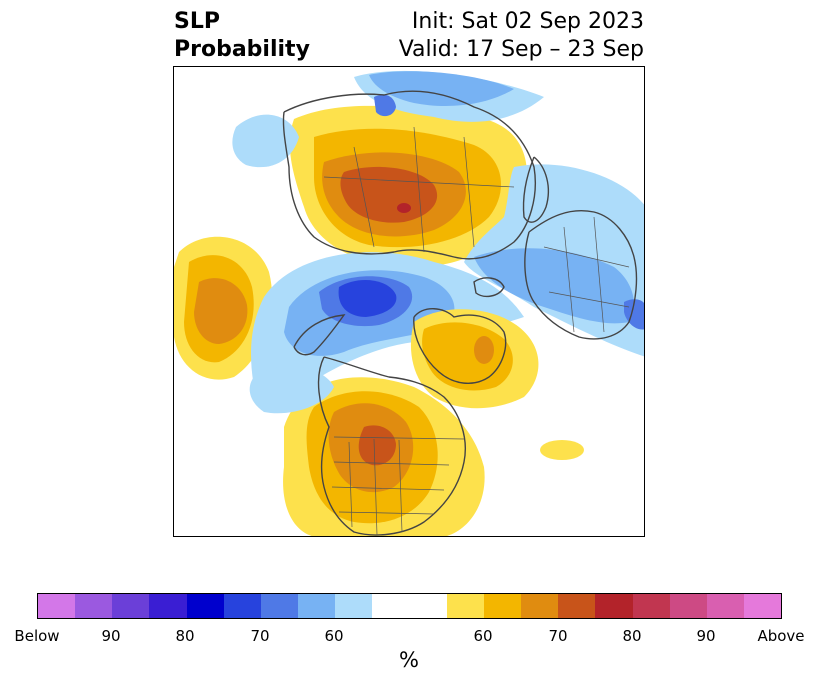 This screenshot has width=819, height=686. Describe the element at coordinates (781, 636) in the screenshot. I see `colorbar-tick-label: Above` at that location.